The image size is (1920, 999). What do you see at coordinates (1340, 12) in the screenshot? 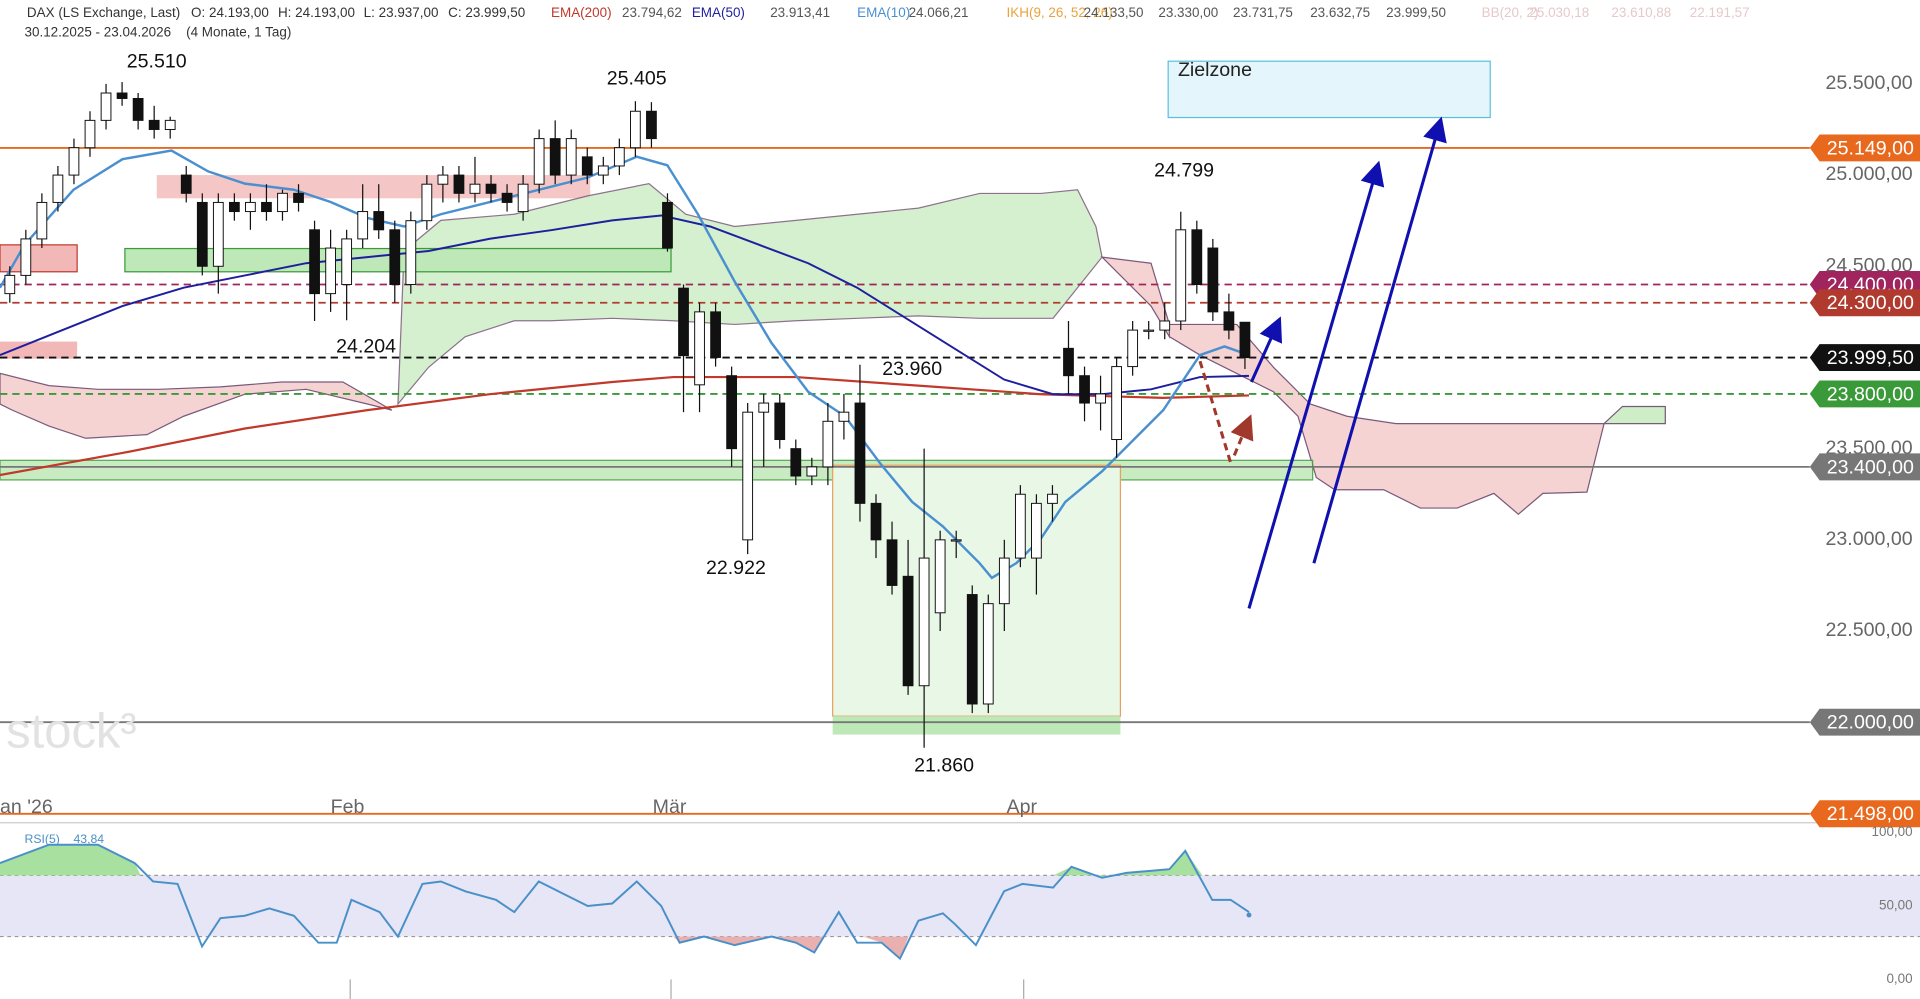
I see `indicator-value: 23.632,75` at bounding box center [1340, 12].